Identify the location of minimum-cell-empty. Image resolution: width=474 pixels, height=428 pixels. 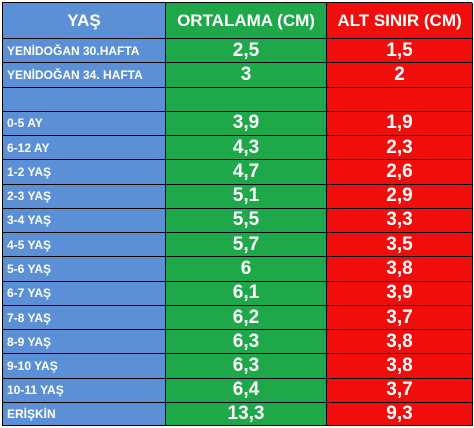
(400, 99).